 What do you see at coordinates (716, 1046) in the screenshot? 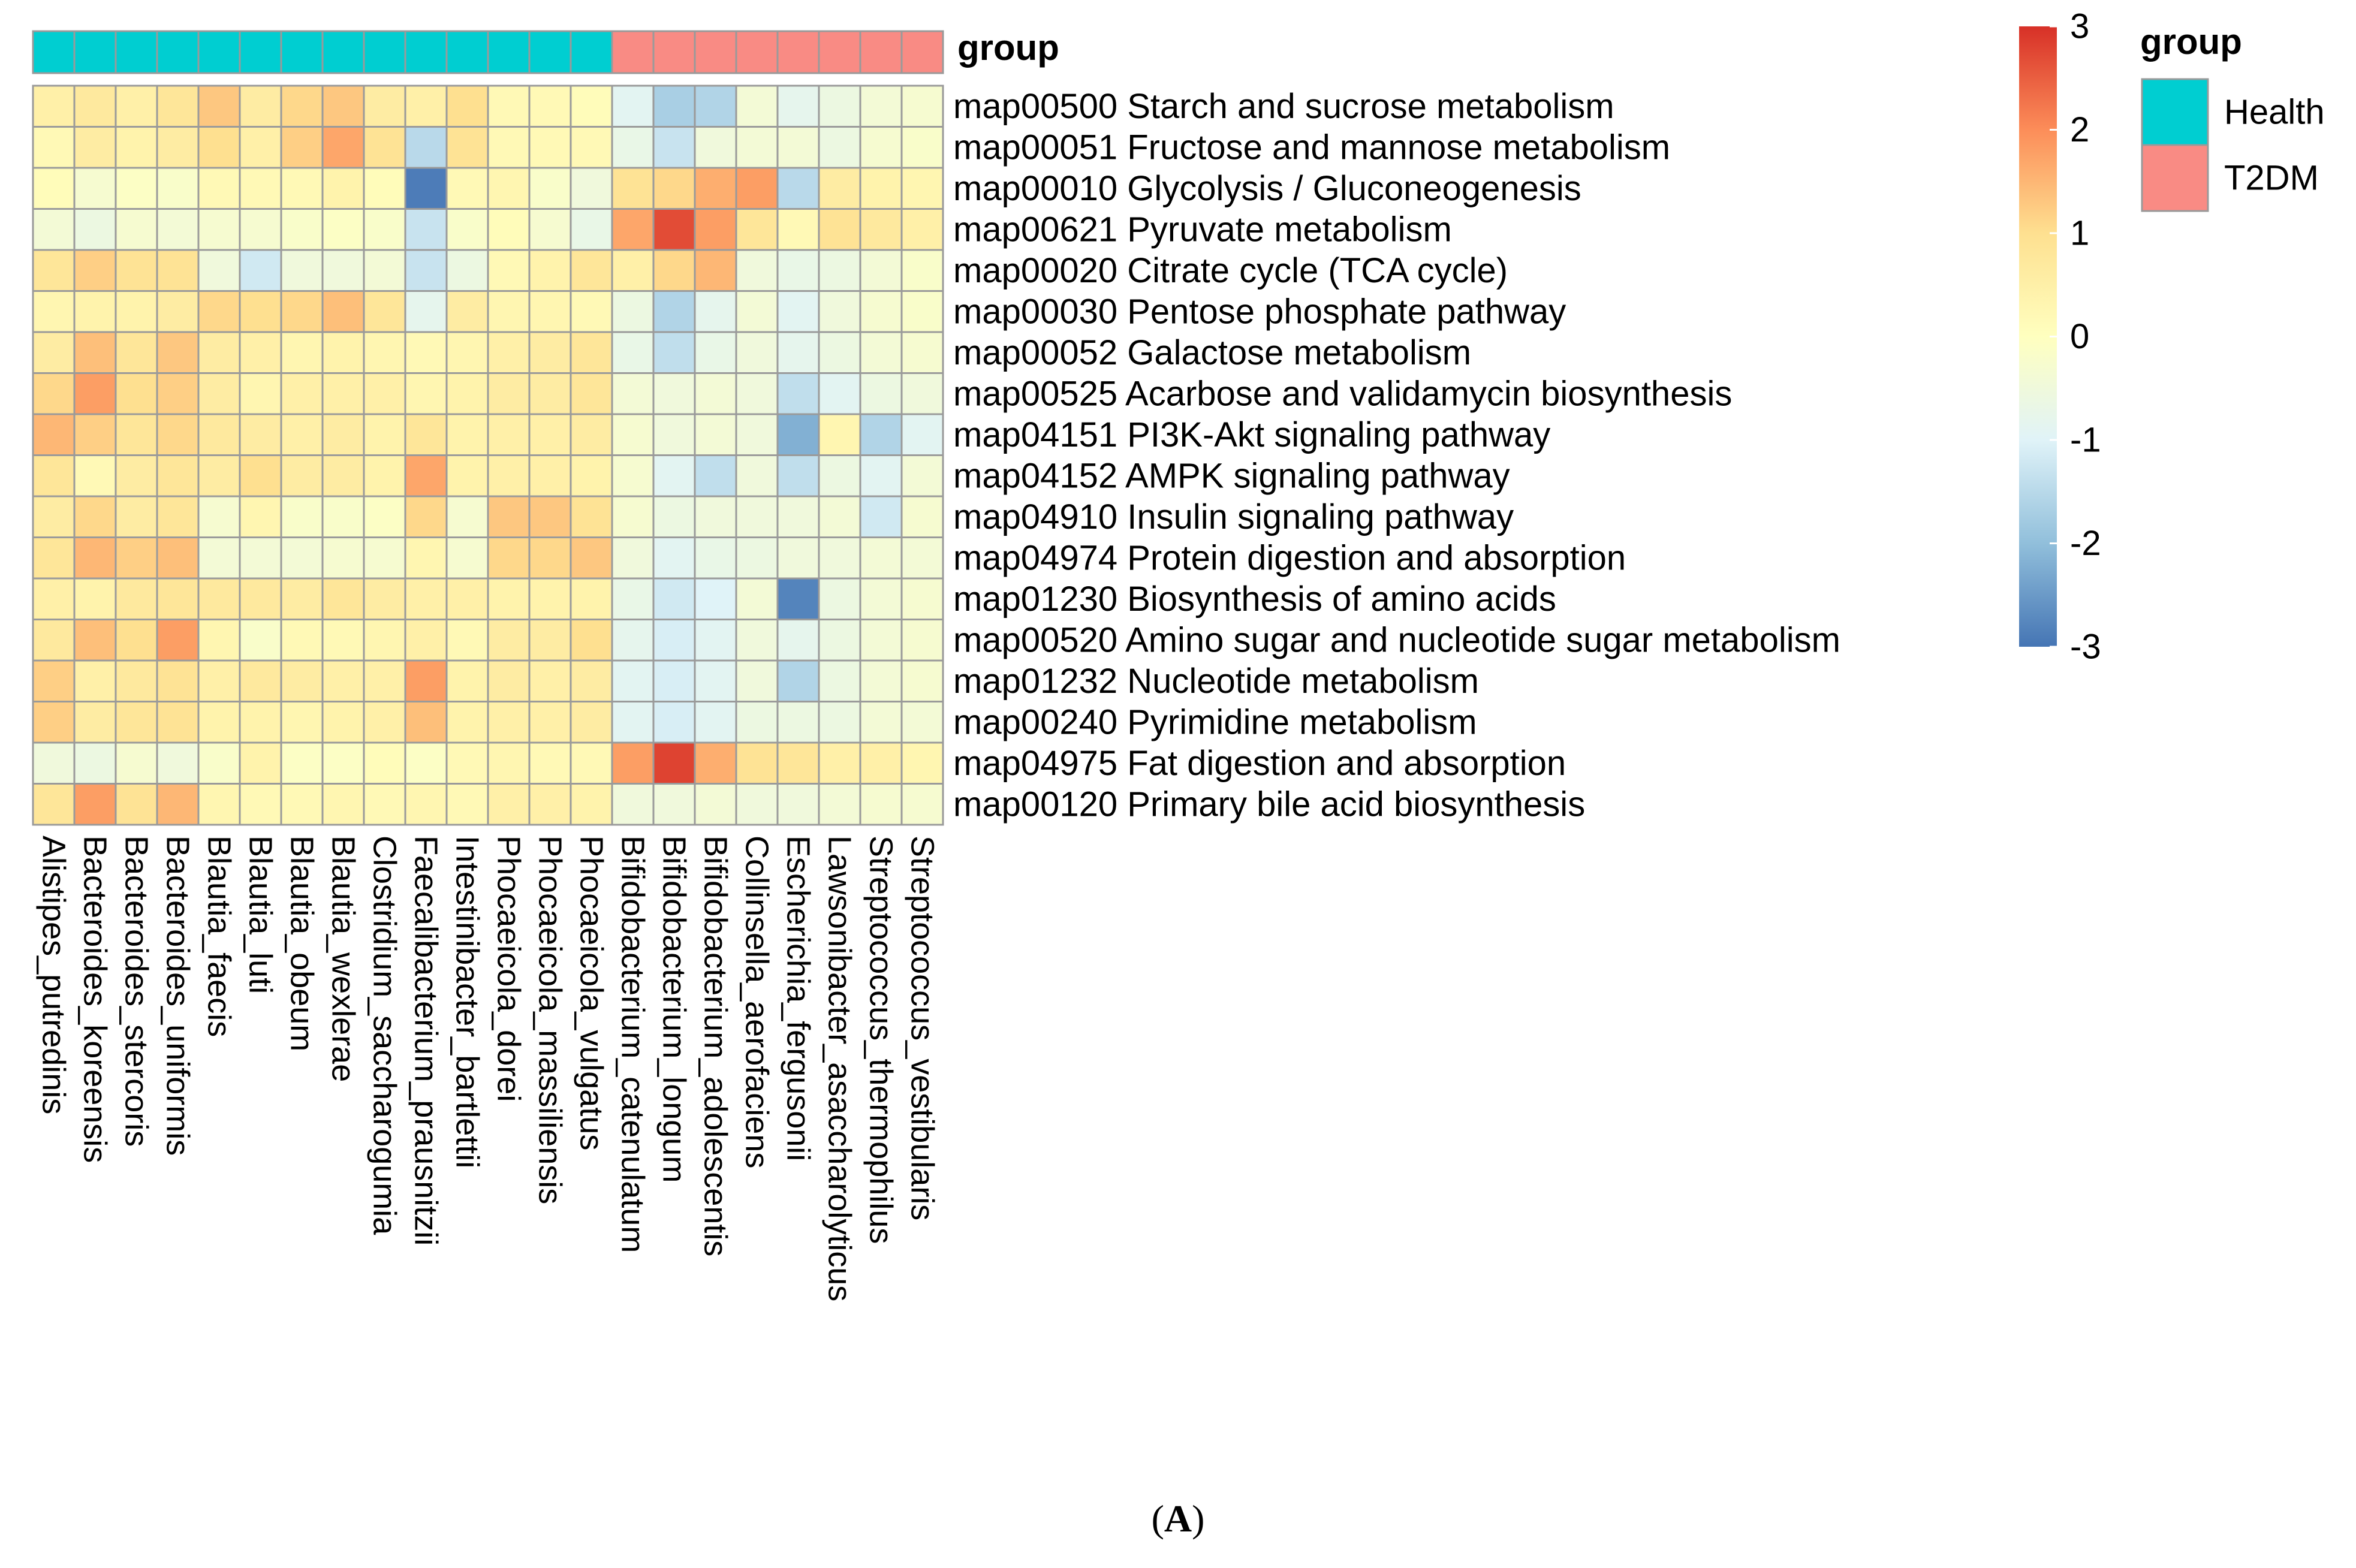
I see `column-label: Bifidobacterium_adolescentis` at bounding box center [716, 1046].